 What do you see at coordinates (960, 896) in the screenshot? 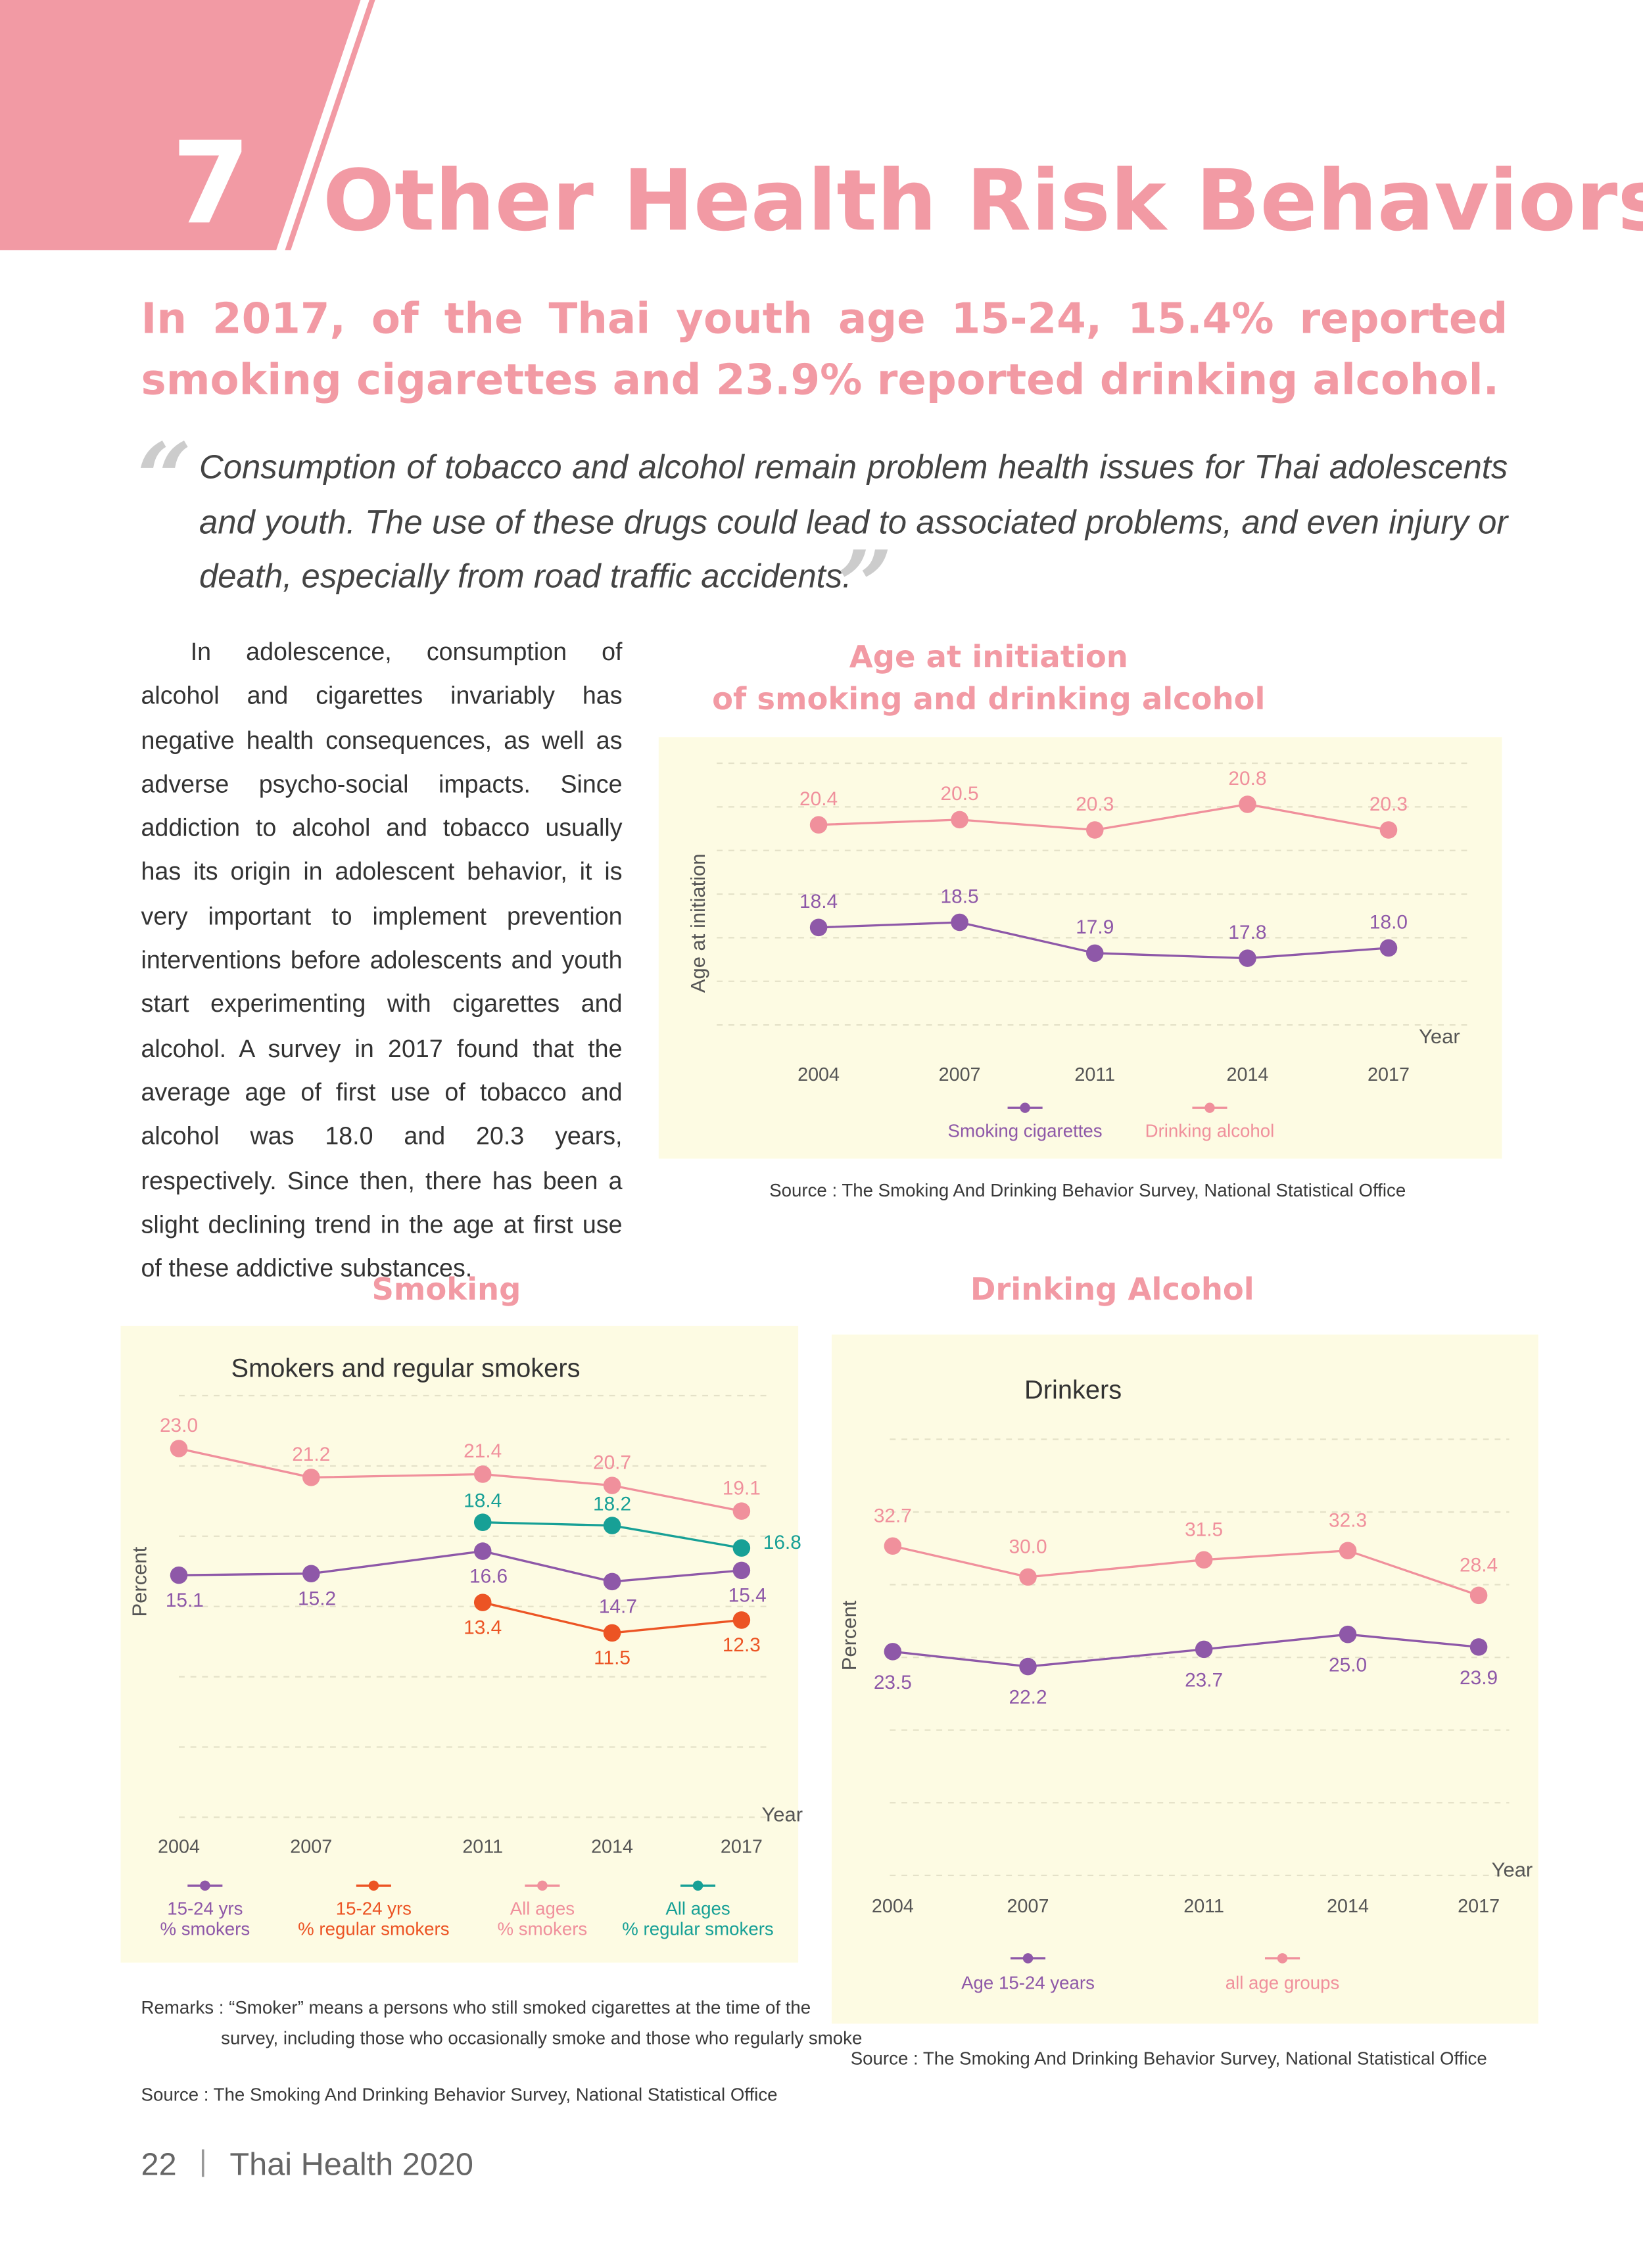
I see `data-label: 18.5` at bounding box center [960, 896].